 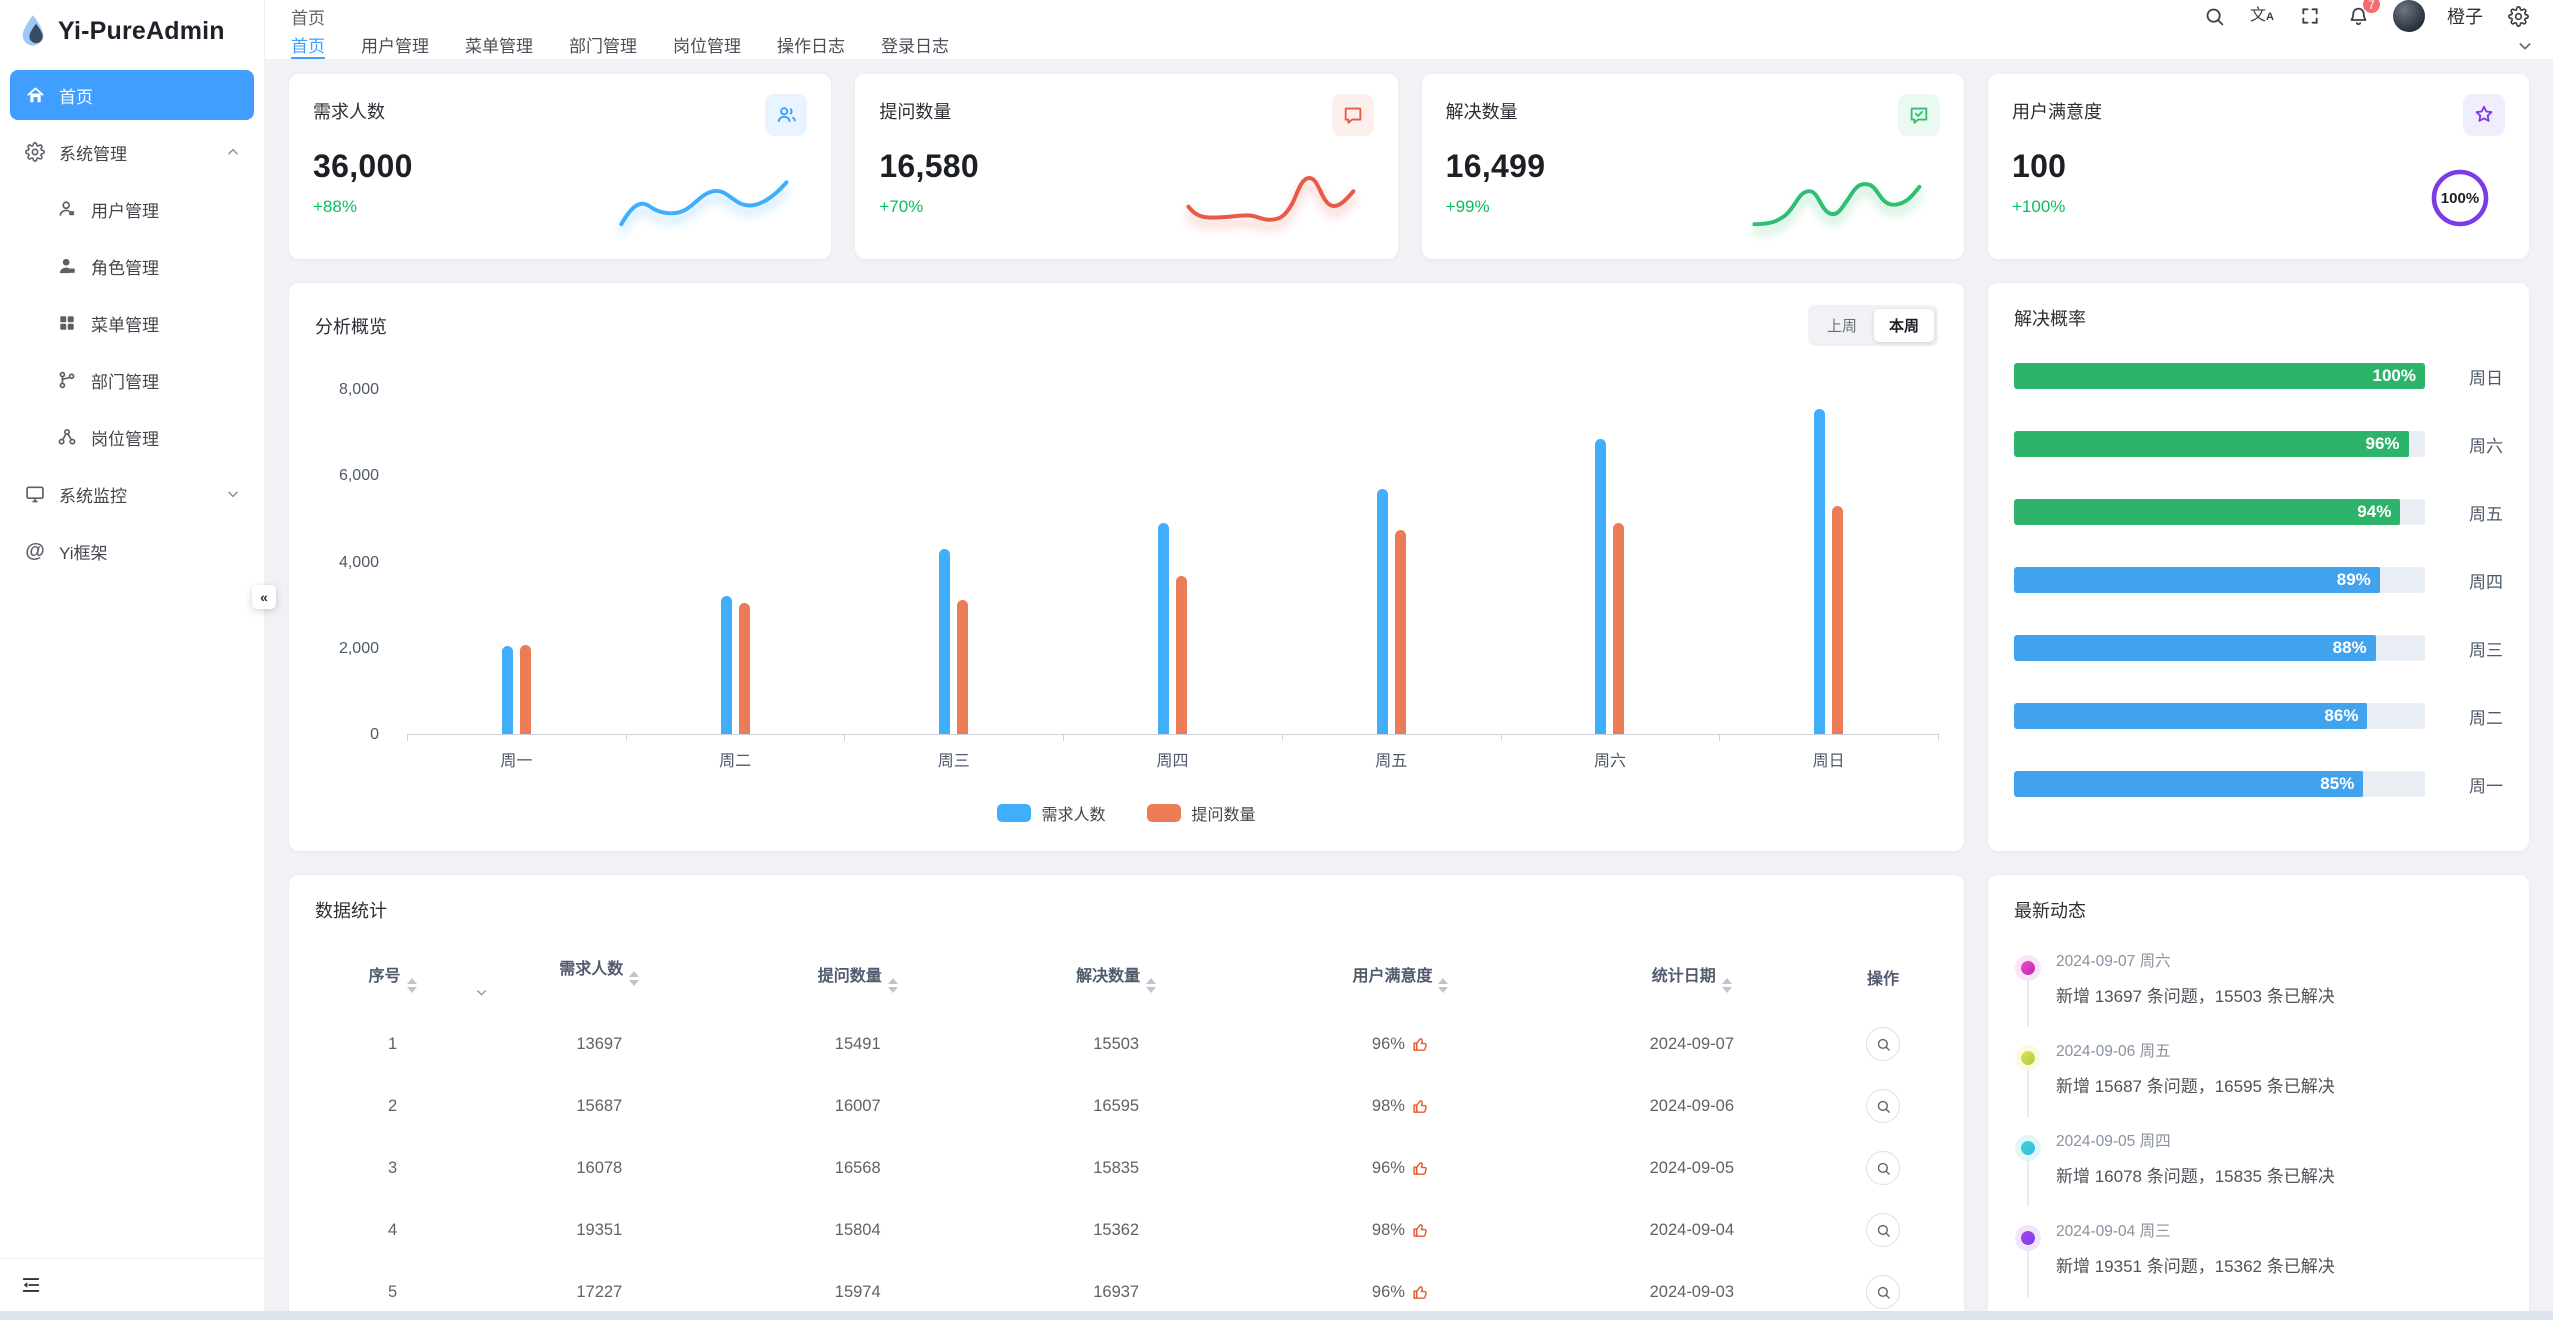 I want to click on satisfaction-ring: 100%, so click(x=2460, y=198).